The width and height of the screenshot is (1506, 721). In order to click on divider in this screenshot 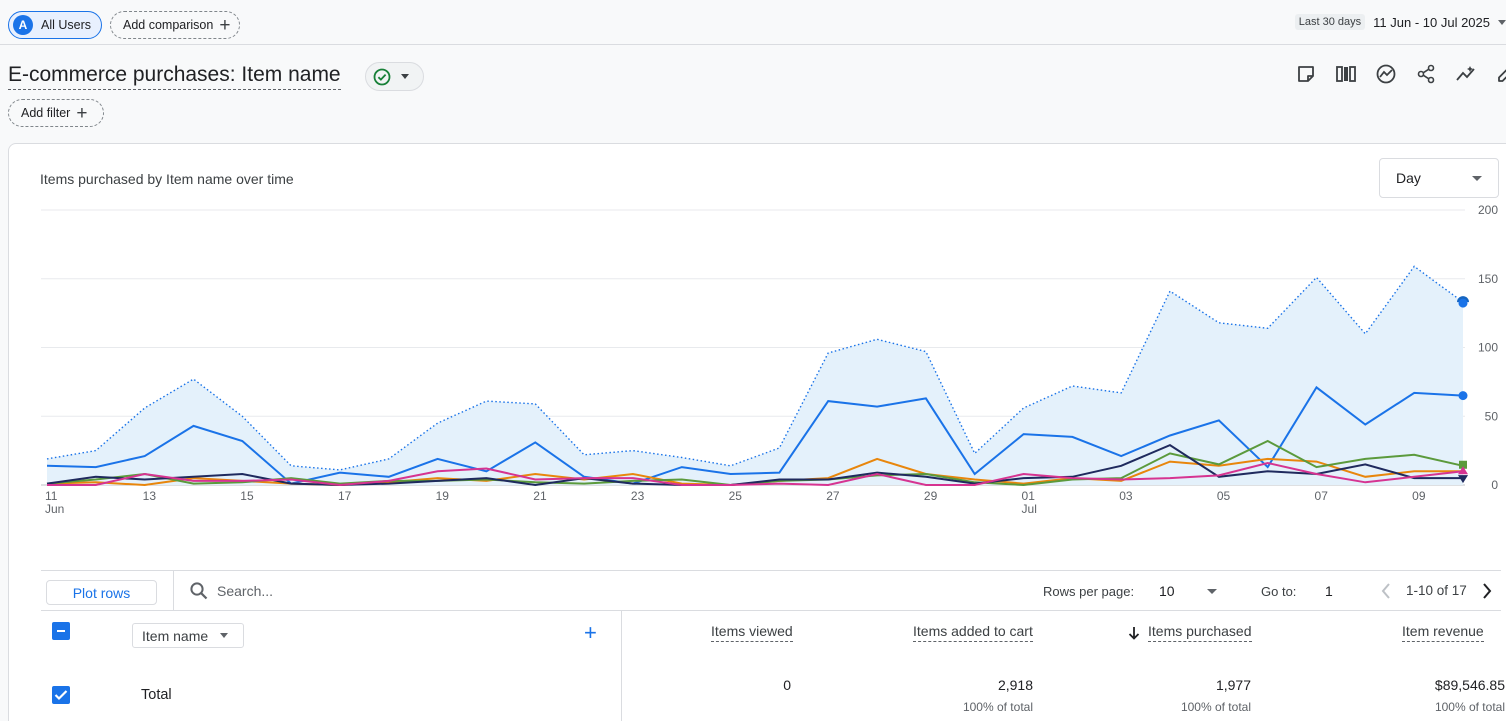, I will do `click(173, 591)`.